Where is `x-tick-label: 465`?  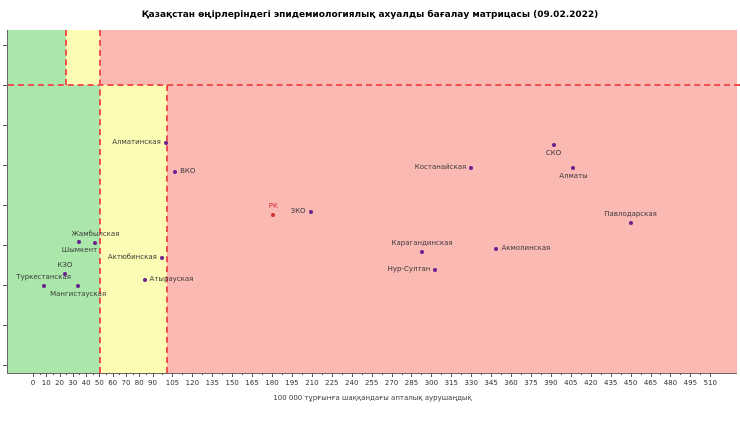 x-tick-label: 465 is located at coordinates (650, 383).